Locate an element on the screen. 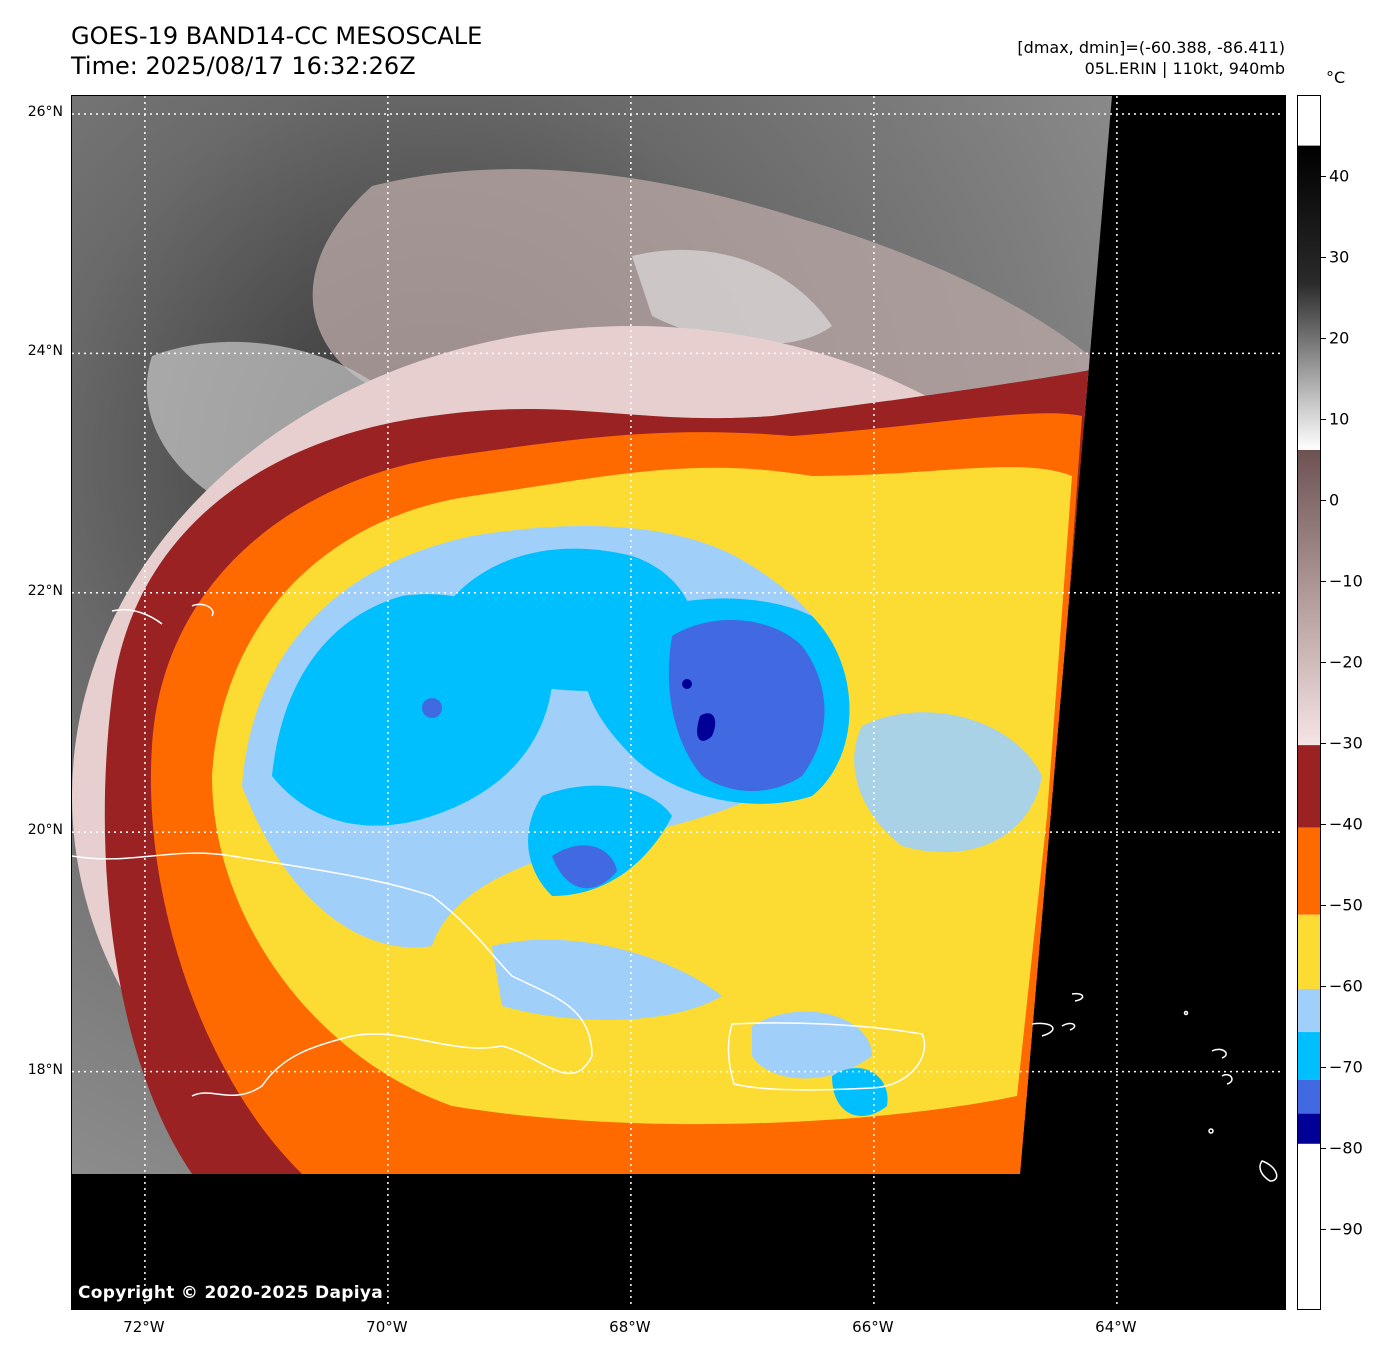 Image resolution: width=1390 pixels, height=1359 pixels. colorbar-tick-label: −90 is located at coordinates (1346, 1229).